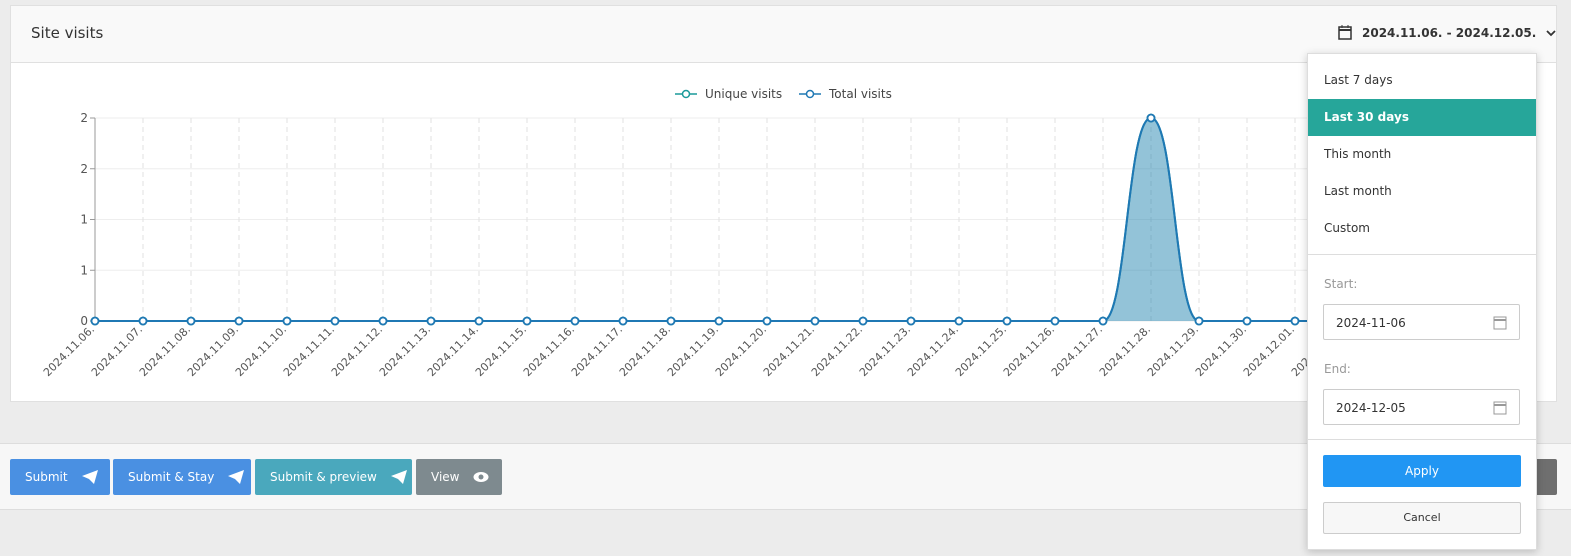 This screenshot has height=556, width=1571. What do you see at coordinates (84, 321) in the screenshot?
I see `y-tick-label: 0` at bounding box center [84, 321].